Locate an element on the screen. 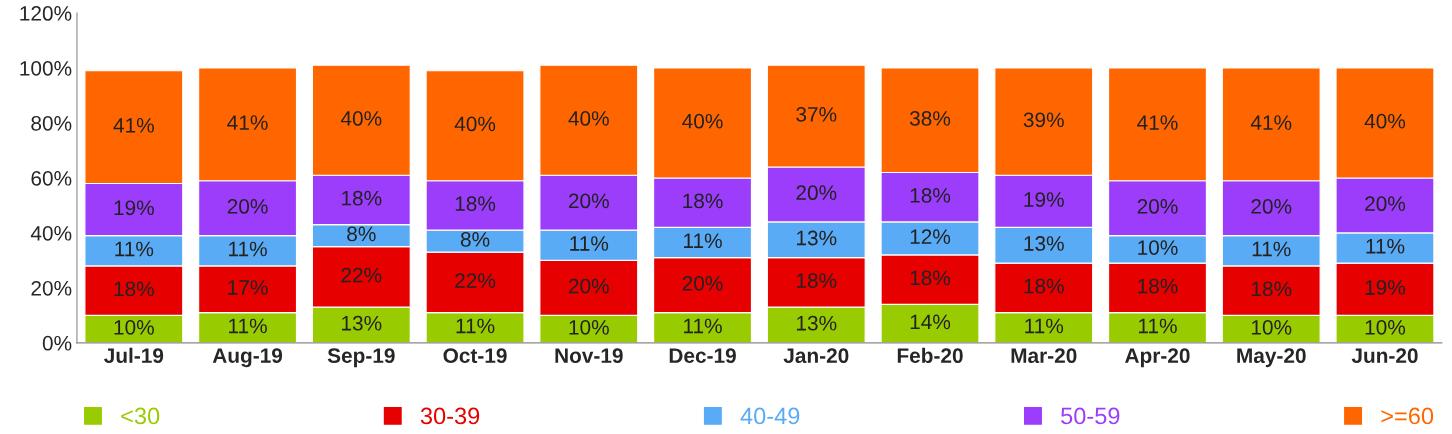  data-label: 17% is located at coordinates (248, 287).